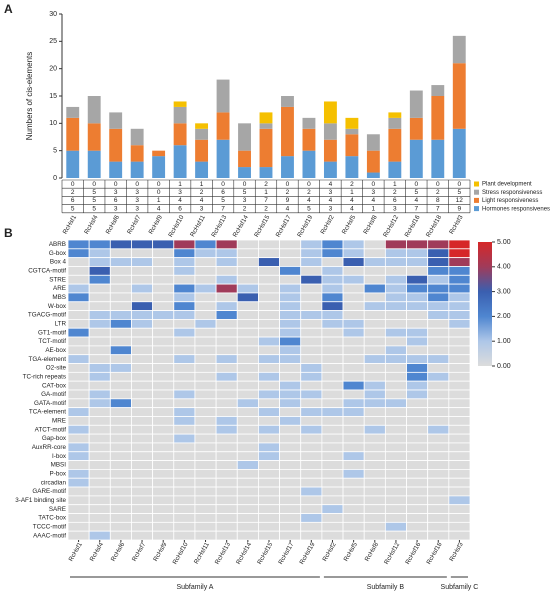 This screenshot has width=550, height=606. I want to click on legend-label: Plant development, so click(507, 185).